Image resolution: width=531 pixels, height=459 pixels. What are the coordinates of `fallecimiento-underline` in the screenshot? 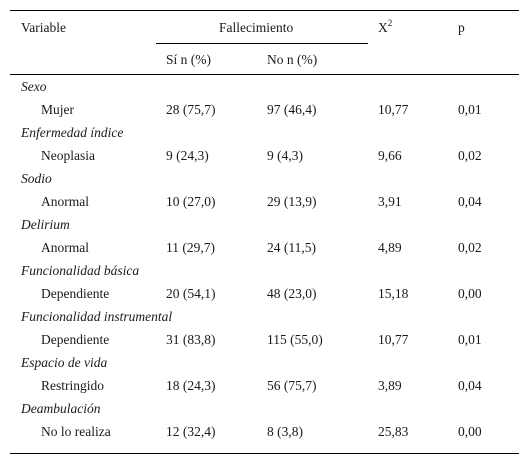 It's located at (262, 43).